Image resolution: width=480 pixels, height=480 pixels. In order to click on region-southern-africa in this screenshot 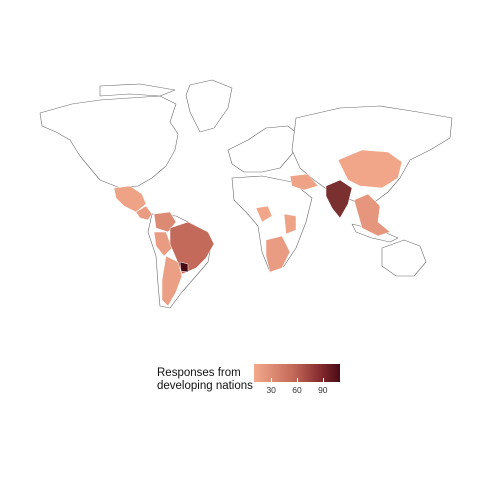, I will do `click(278, 254)`.